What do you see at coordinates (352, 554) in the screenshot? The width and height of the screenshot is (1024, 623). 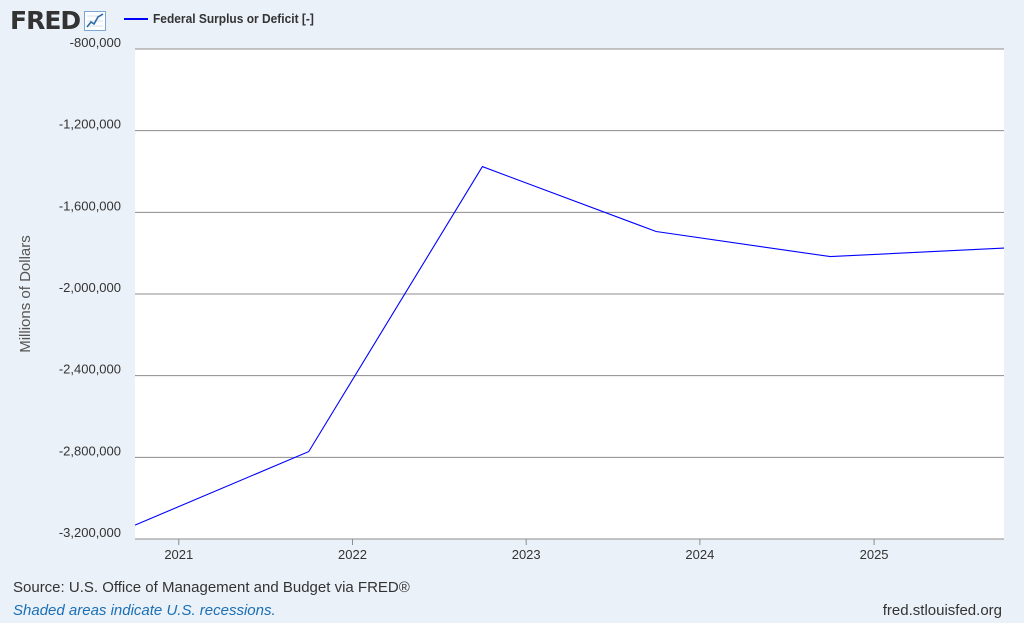 I see `x-tick-label: 2022` at bounding box center [352, 554].